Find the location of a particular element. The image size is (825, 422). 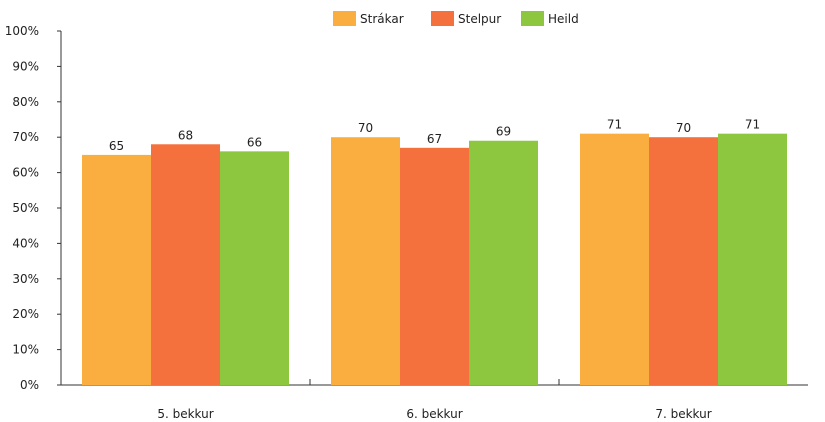

y-tick-label: 100% is located at coordinates (22, 31).